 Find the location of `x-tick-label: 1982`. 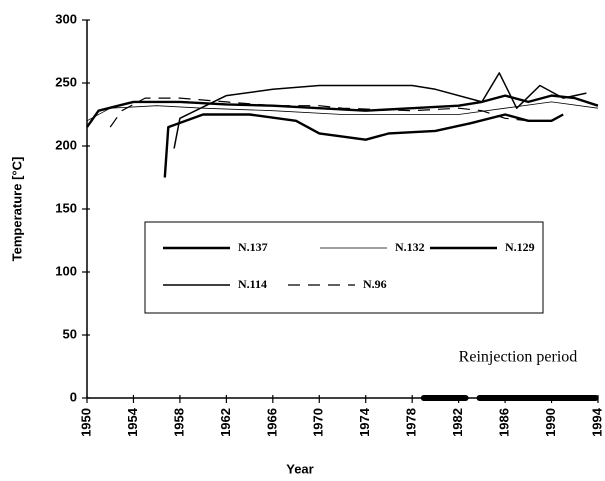

x-tick-label: 1982 is located at coordinates (457, 422).